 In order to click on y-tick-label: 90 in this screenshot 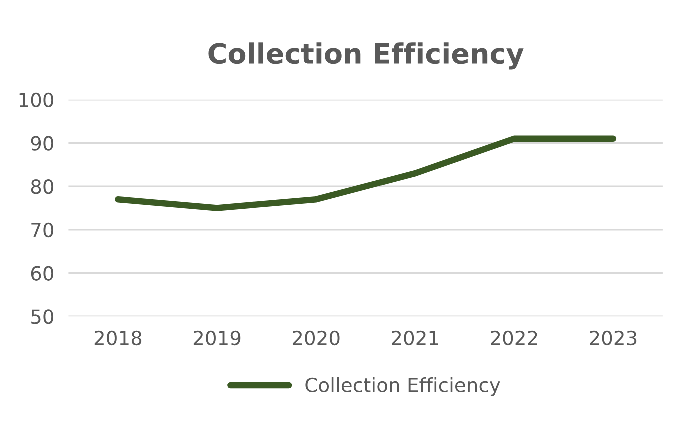, I will do `click(42, 143)`.